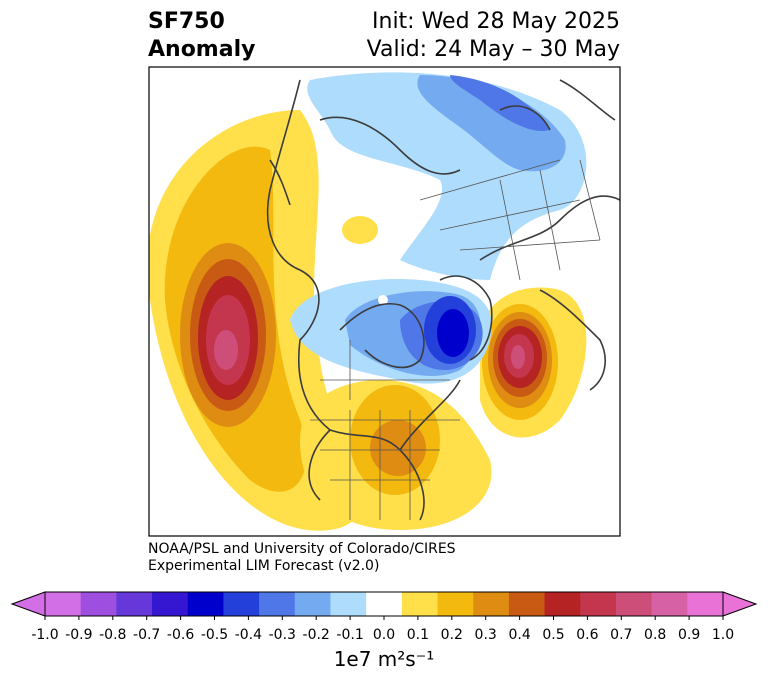  What do you see at coordinates (519, 635) in the screenshot?
I see `colorbar-tick-label: 0.4` at bounding box center [519, 635].